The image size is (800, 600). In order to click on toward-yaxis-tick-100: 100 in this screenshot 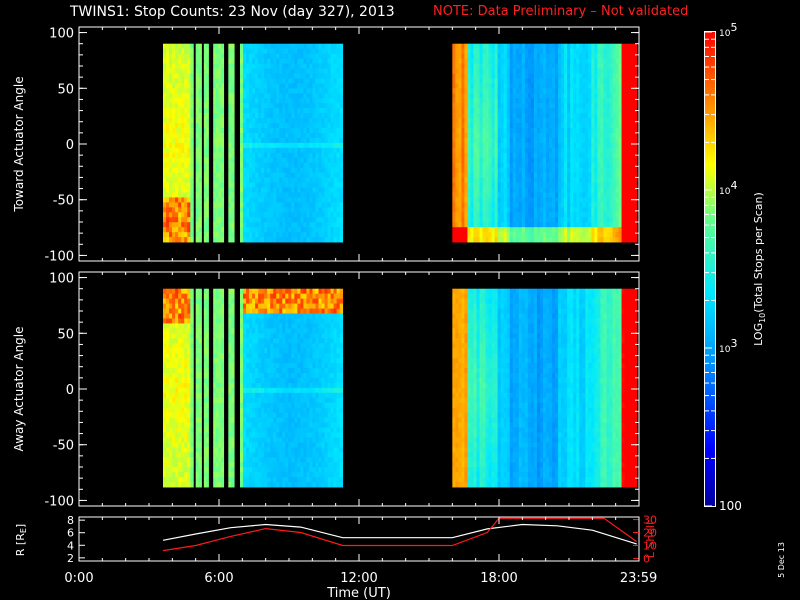, I will do `click(61, 34)`.